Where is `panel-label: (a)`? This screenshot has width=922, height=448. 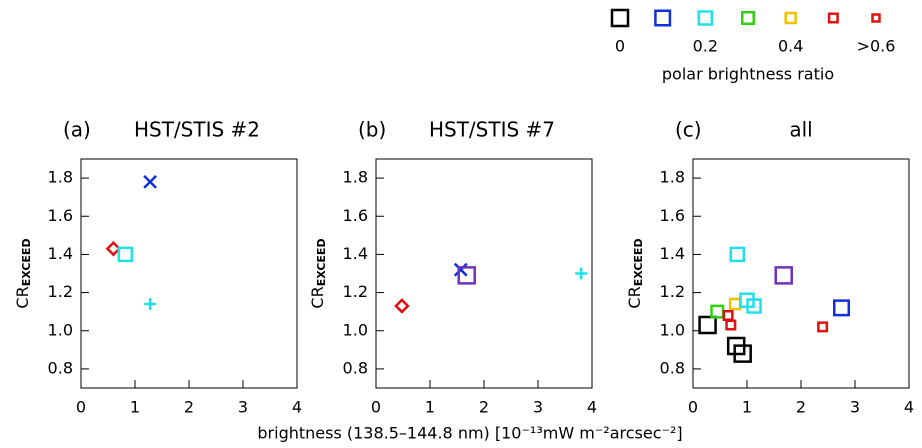
panel-label: (a) is located at coordinates (77, 130).